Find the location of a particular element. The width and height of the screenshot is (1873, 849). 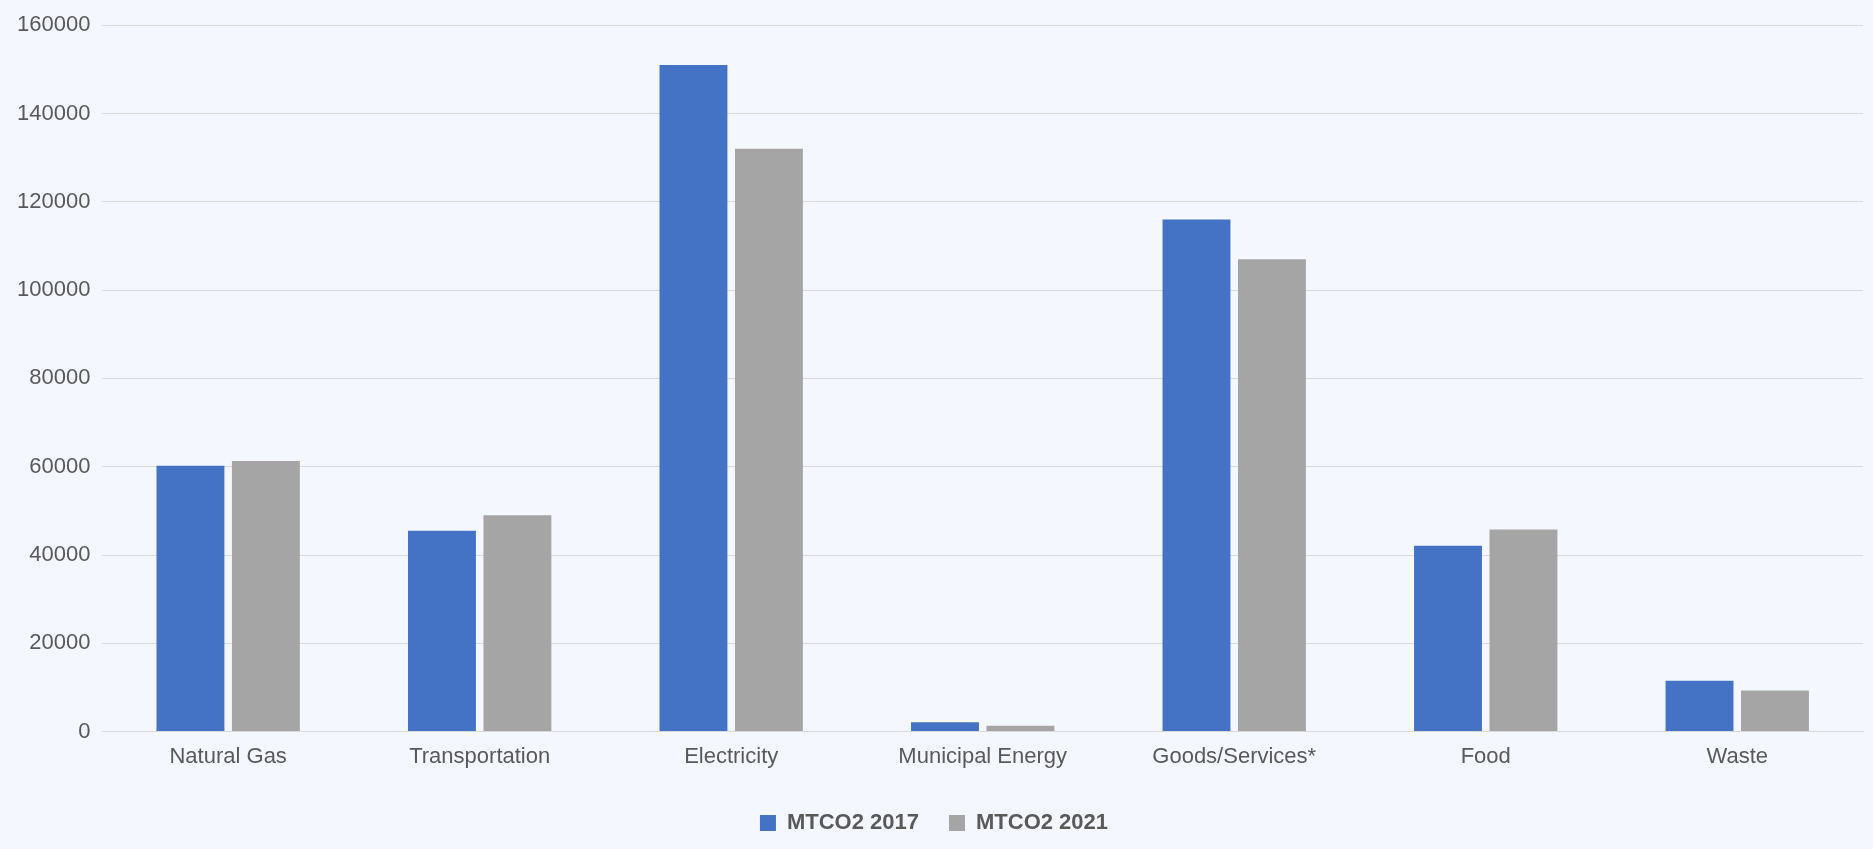

x-tick-label: Waste is located at coordinates (1737, 755).